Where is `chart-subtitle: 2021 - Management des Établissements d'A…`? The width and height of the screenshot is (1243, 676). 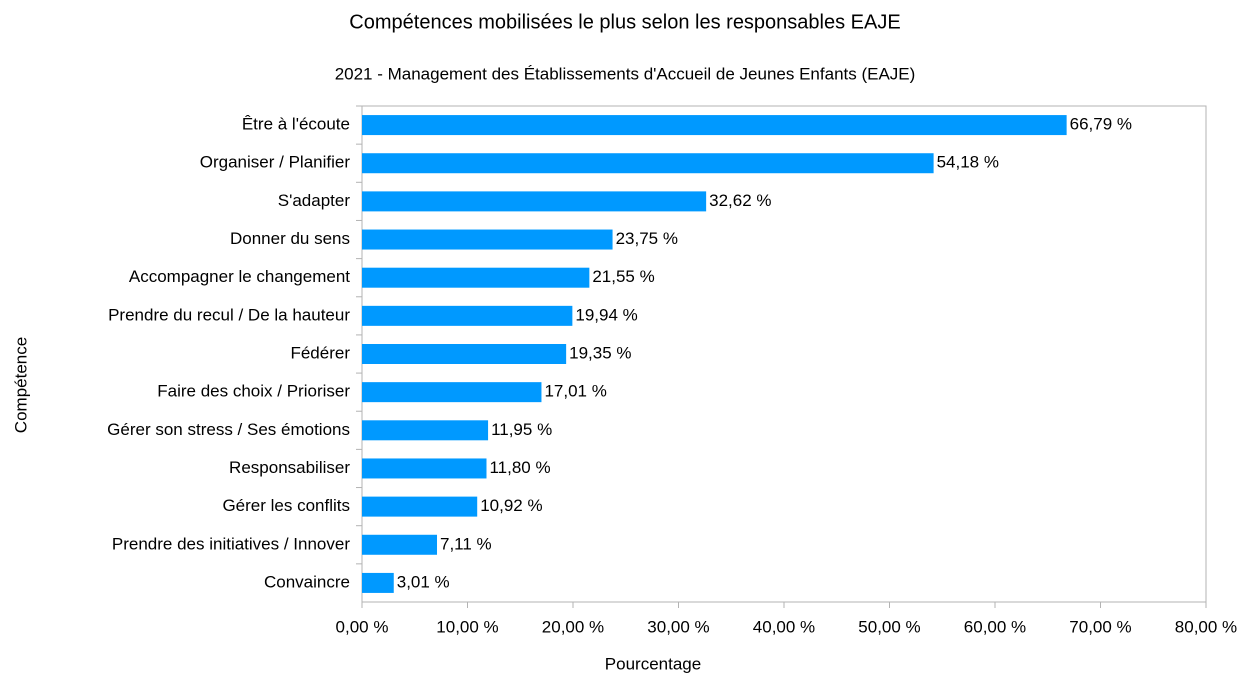 chart-subtitle: 2021 - Management des Établissements d'A… is located at coordinates (625, 73).